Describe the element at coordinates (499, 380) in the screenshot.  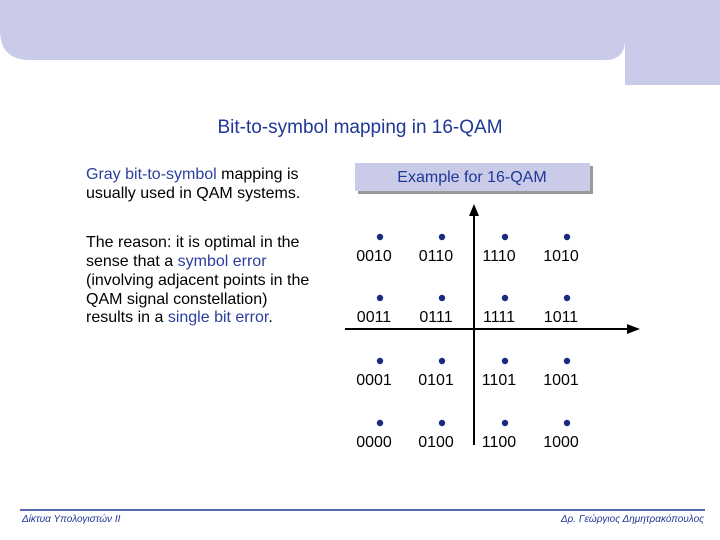
I see `symbol-label: 1101` at that location.